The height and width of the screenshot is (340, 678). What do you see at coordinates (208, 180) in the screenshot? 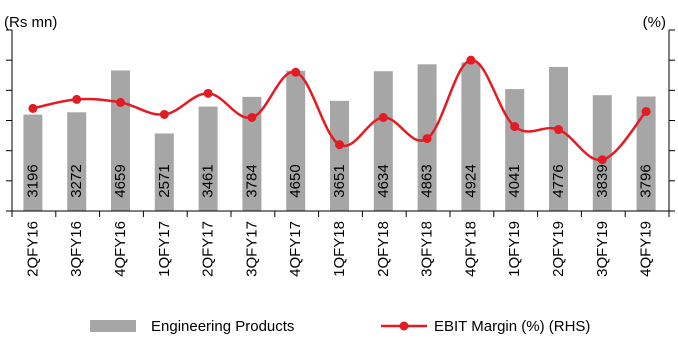
I see `bar-value-label: 3461` at bounding box center [208, 180].